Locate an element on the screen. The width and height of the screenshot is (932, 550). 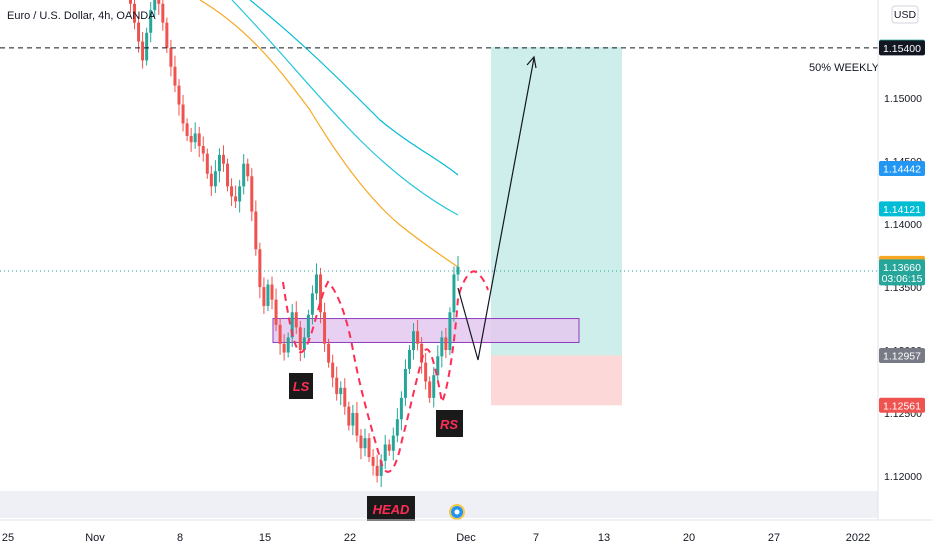
price-tag: 1.15400 is located at coordinates (902, 48).